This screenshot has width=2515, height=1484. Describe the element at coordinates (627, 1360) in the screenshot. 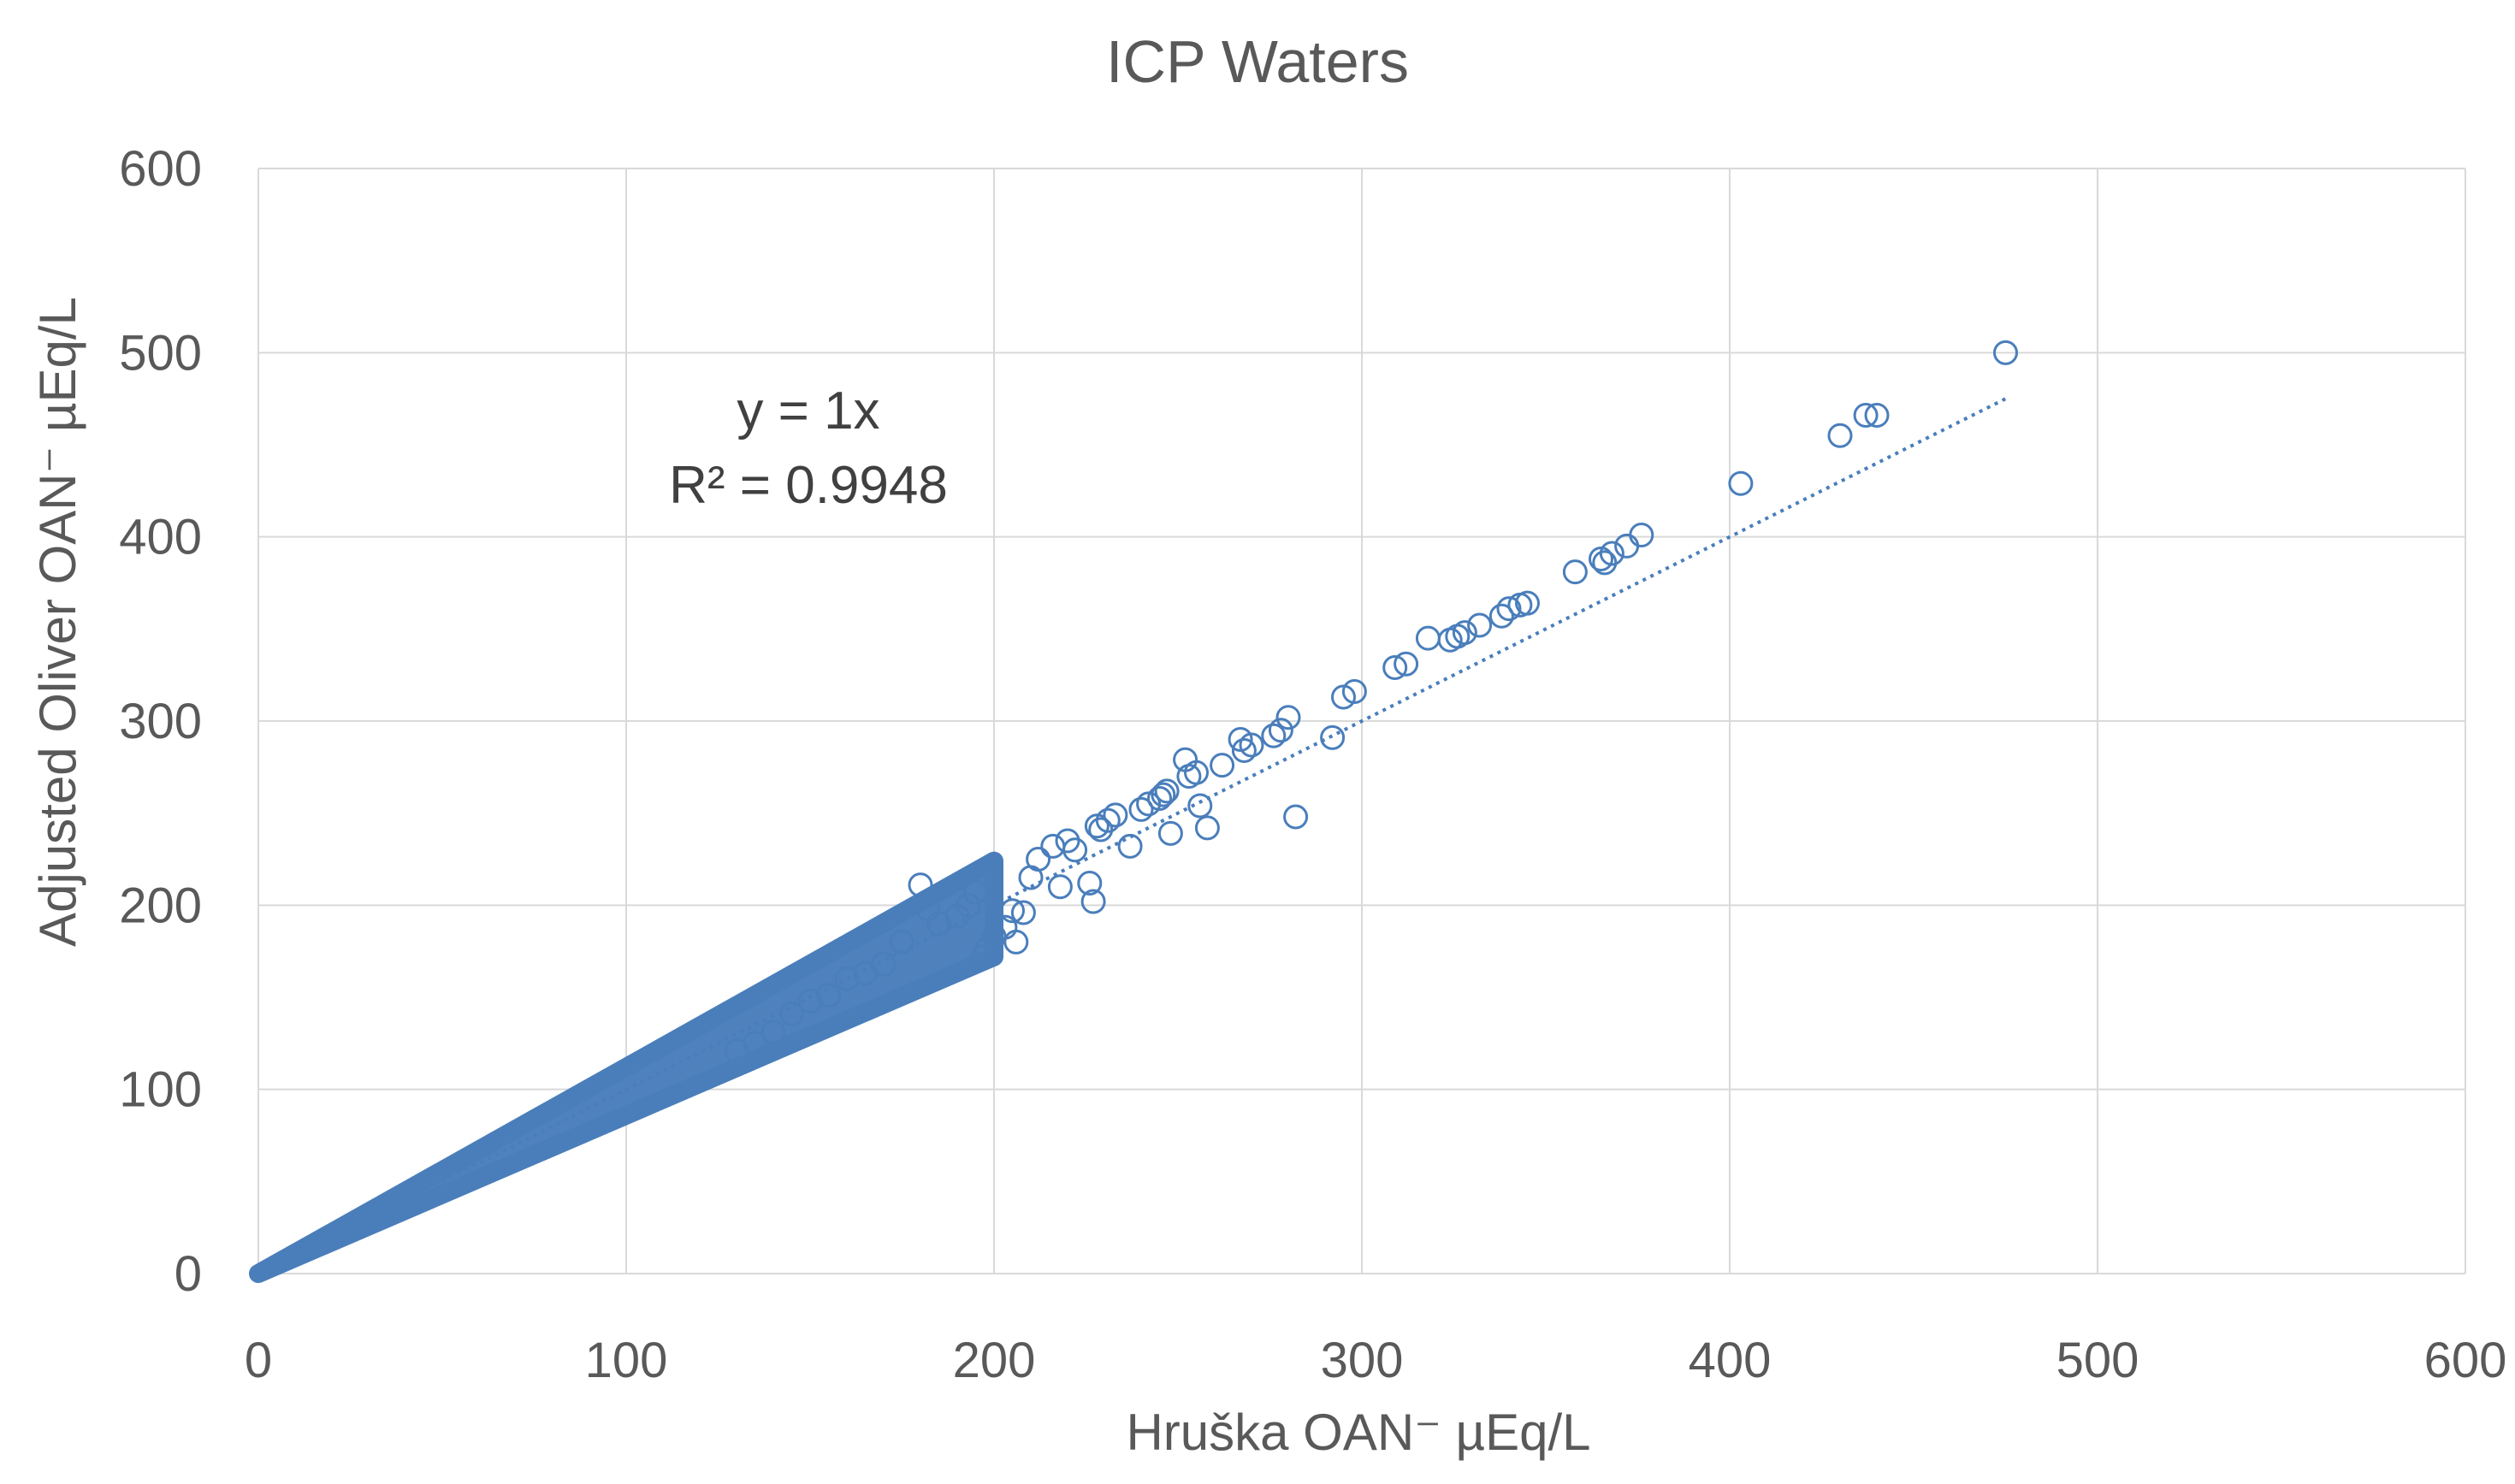

I see `x-tick-label: 100` at that location.